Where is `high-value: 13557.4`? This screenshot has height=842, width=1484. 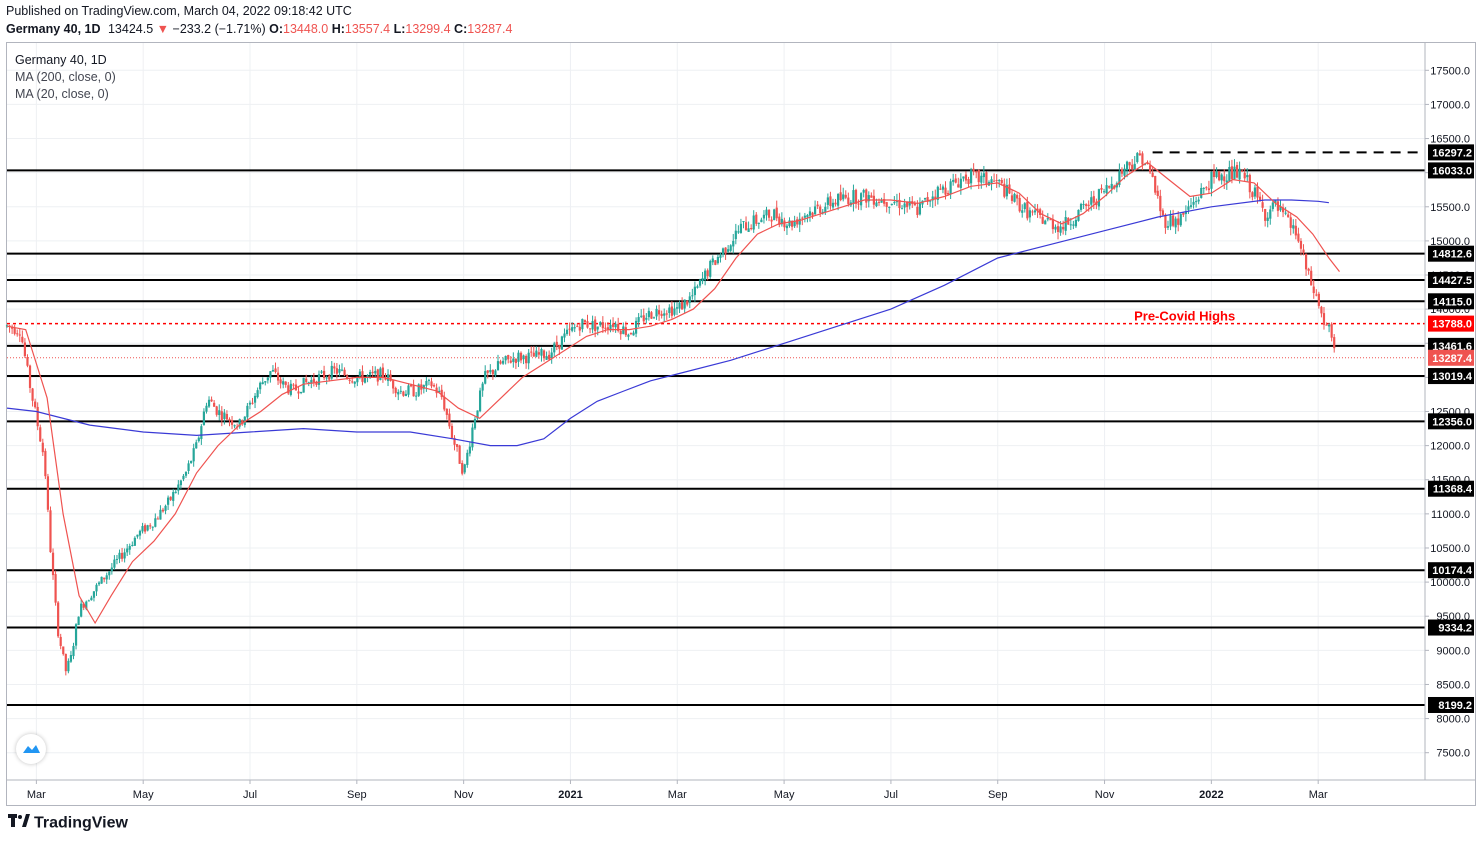 high-value: 13557.4 is located at coordinates (367, 29).